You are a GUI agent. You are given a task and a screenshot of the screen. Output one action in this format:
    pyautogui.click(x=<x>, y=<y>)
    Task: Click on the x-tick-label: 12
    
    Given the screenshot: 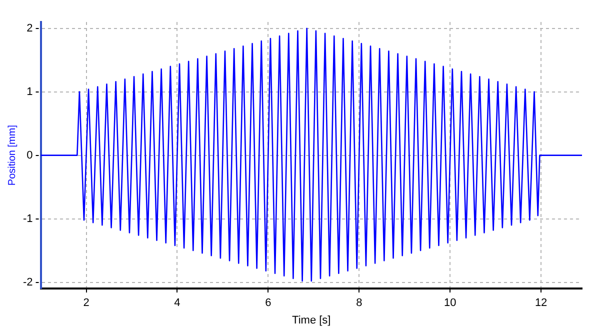 What is the action you would take?
    pyautogui.click(x=541, y=303)
    